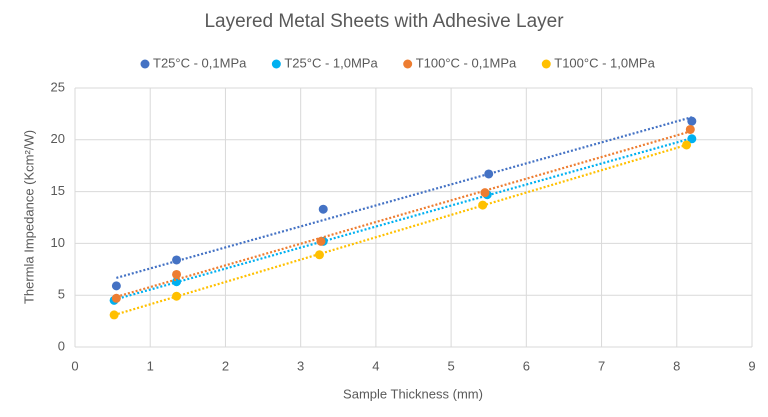 The width and height of the screenshot is (768, 417). I want to click on x-tick-label: 8, so click(676, 365).